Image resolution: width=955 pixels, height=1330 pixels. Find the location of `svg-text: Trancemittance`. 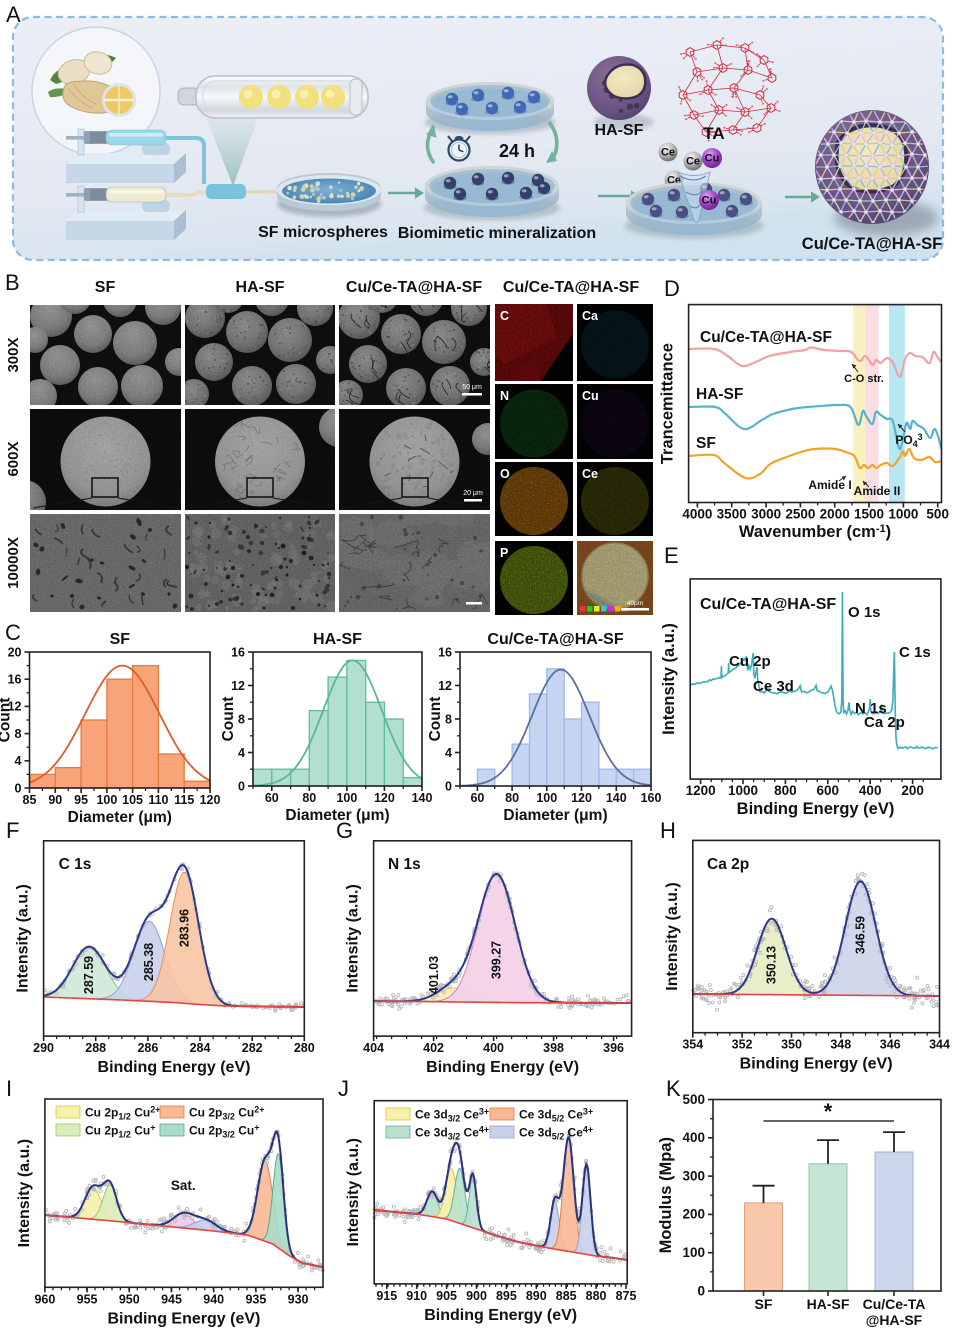

svg-text: Trancemittance is located at coordinates (668, 403).